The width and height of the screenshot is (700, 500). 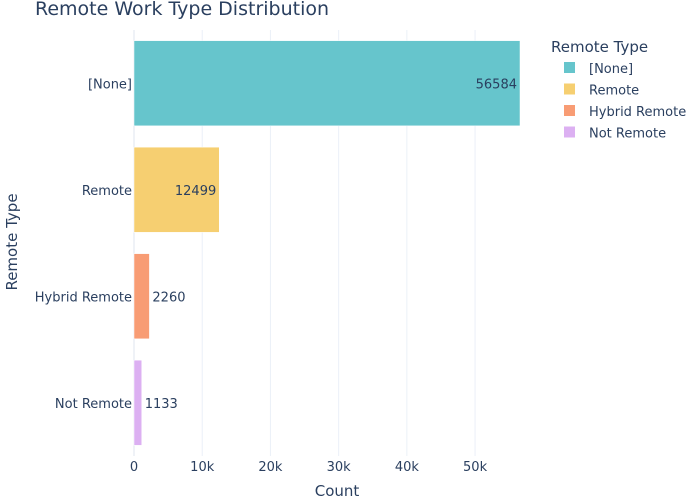 What do you see at coordinates (83, 244) in the screenshot?
I see `y-axis-ticks: [None] Remote Hybrid Remote Not Remote` at bounding box center [83, 244].